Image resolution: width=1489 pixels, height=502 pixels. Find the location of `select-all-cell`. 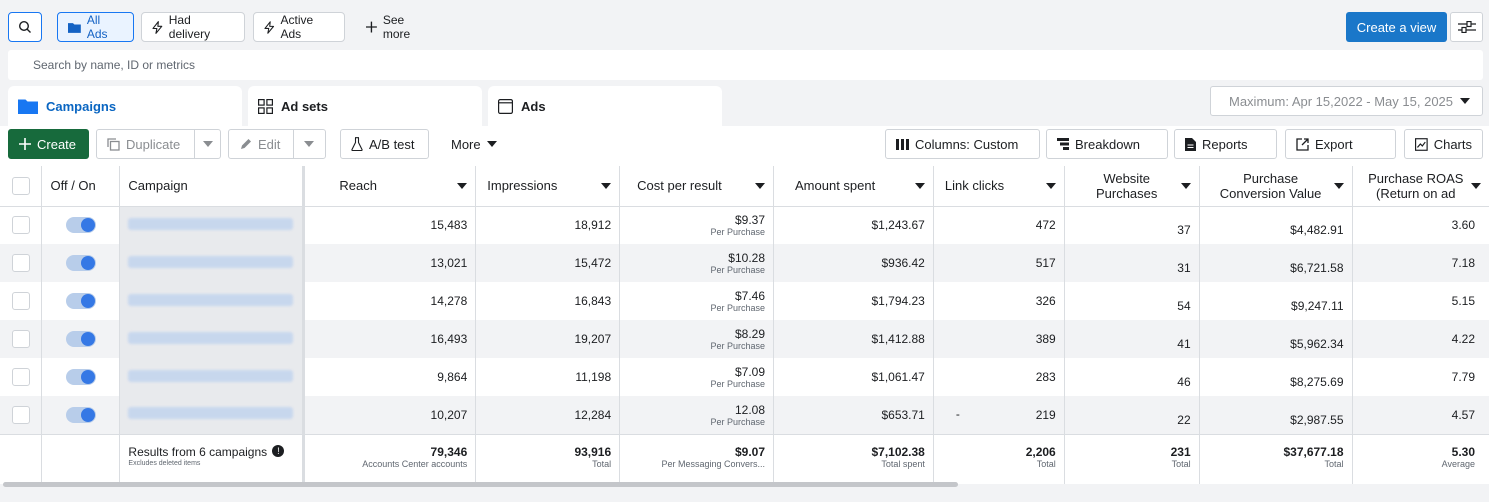

select-all-cell is located at coordinates (21, 186).